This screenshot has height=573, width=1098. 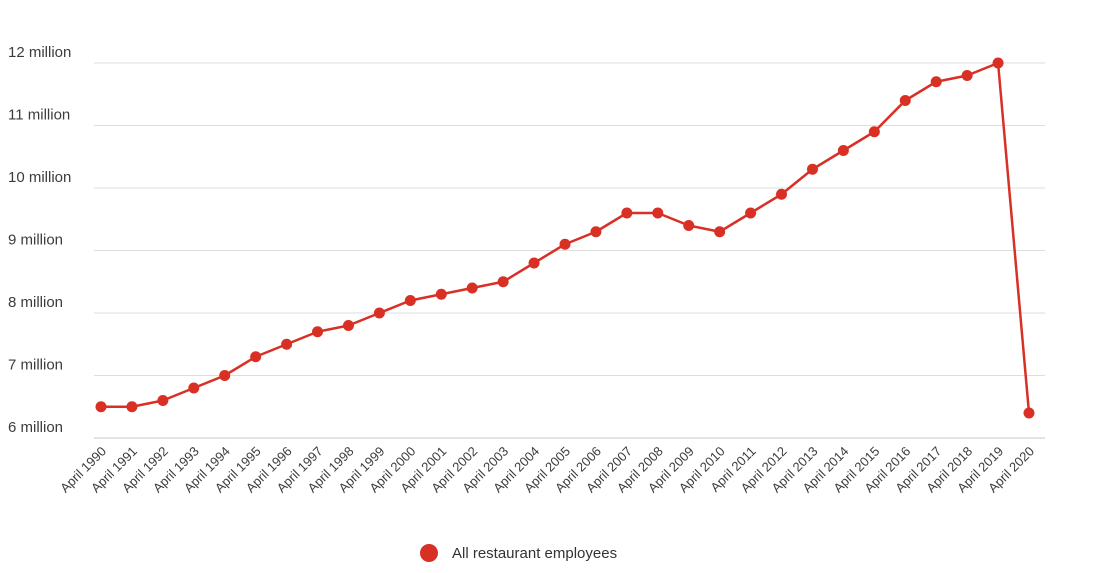 I want to click on y-tick-label: 12 million, so click(x=39, y=52).